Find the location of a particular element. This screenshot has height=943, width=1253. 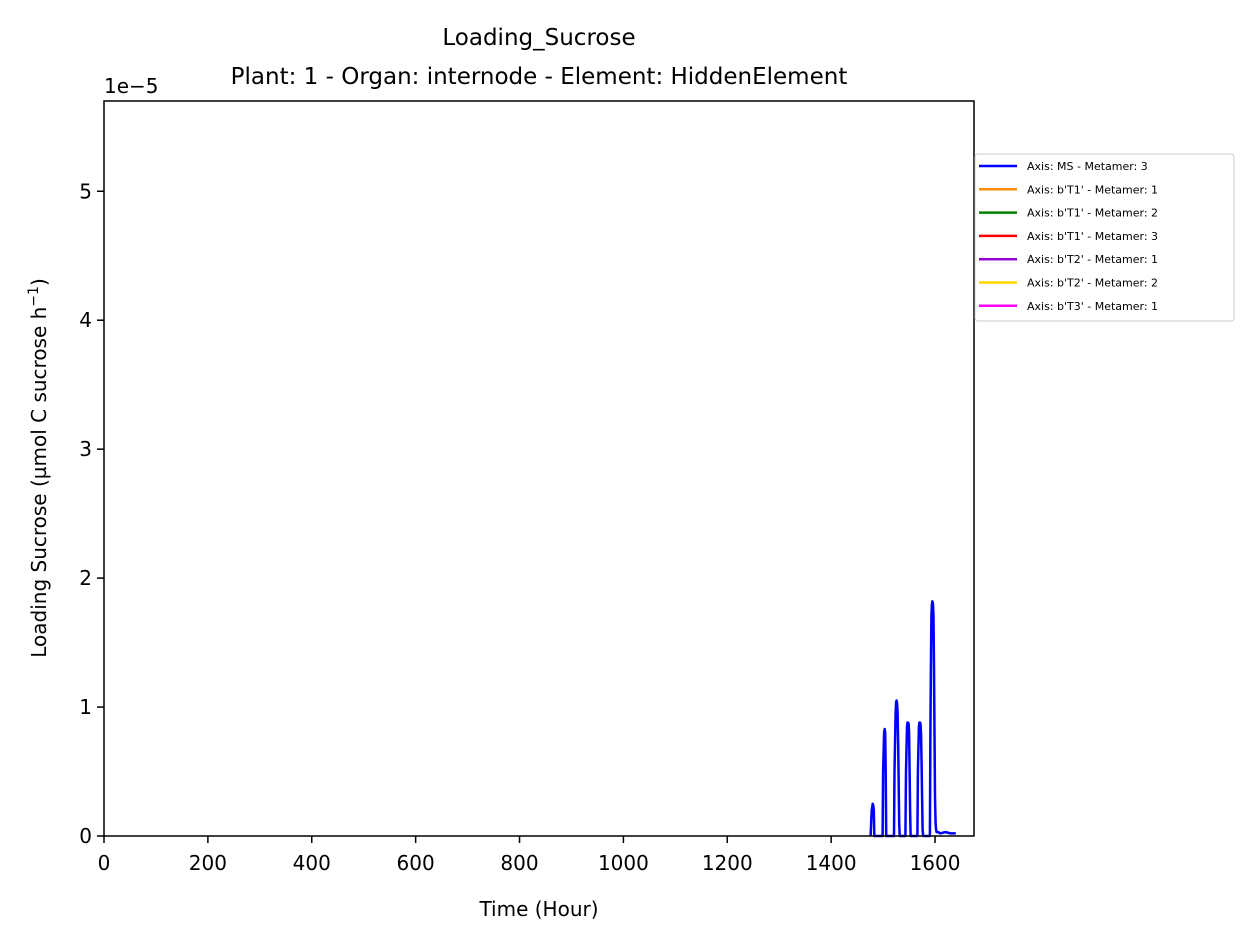

x-tick-label: 1600 is located at coordinates (935, 863).